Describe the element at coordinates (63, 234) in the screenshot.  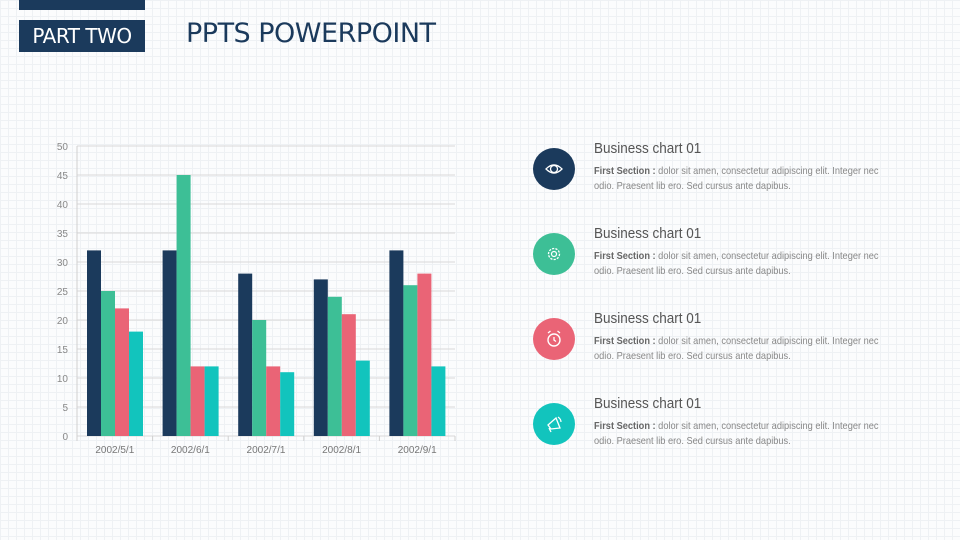
I see `y-tick-label: 35` at that location.